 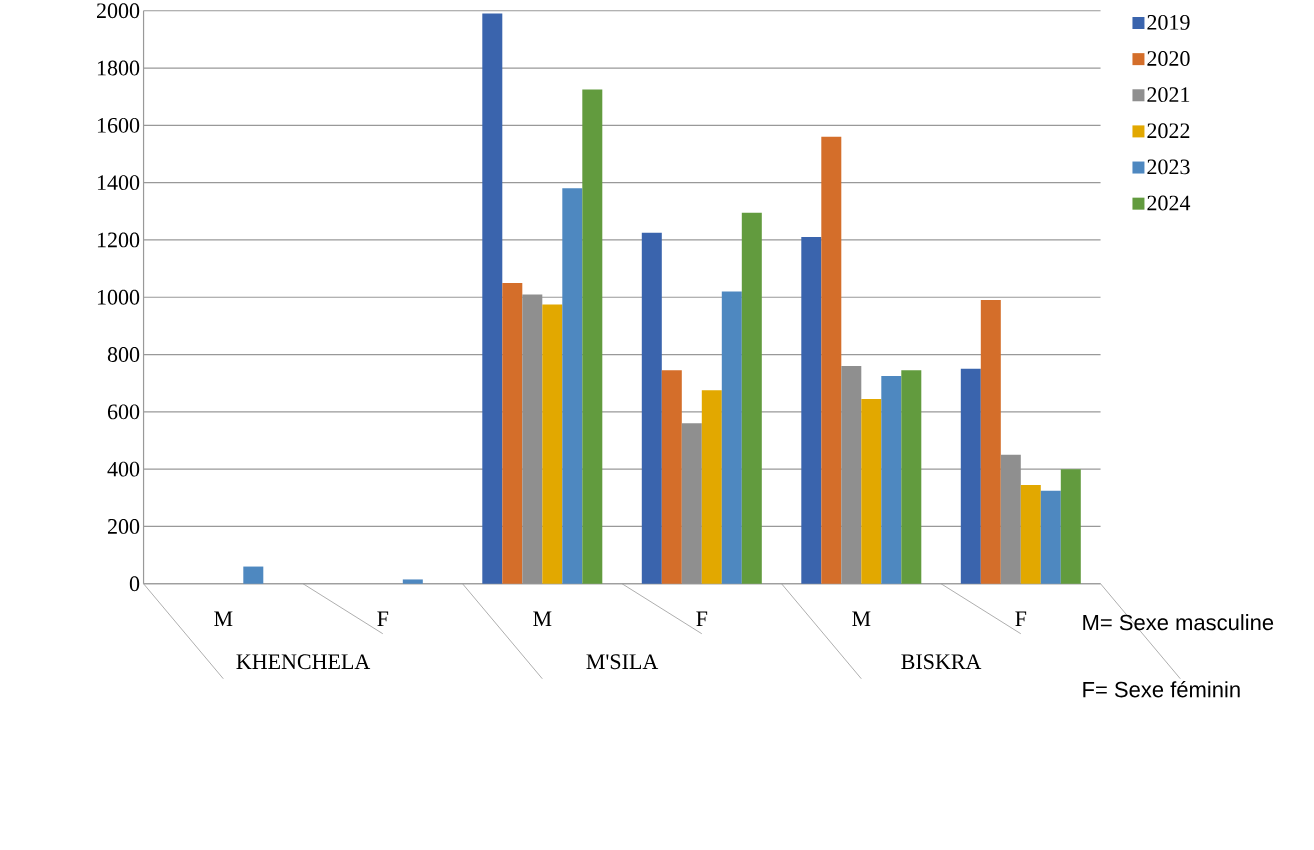 What do you see at coordinates (118, 240) in the screenshot?
I see `y-tick-label: 1200` at bounding box center [118, 240].